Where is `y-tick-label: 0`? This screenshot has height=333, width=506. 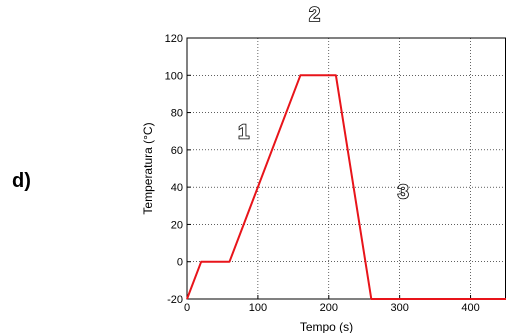
y-tick-label: 0 is located at coordinates (180, 263).